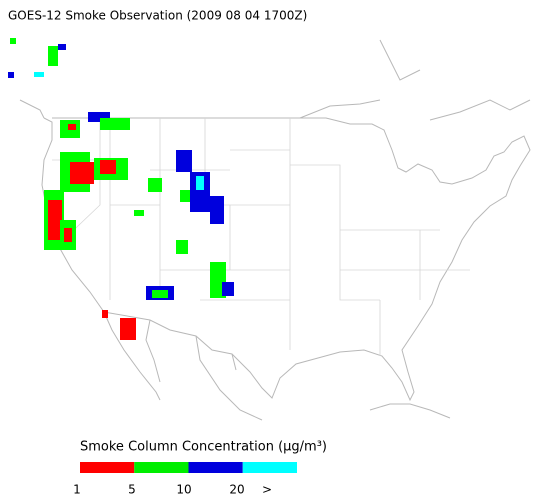 The height and width of the screenshot is (504, 540). Describe the element at coordinates (203, 447) in the screenshot. I see `legend-title: Smoke Column Concentration (μg/m³)` at that location.